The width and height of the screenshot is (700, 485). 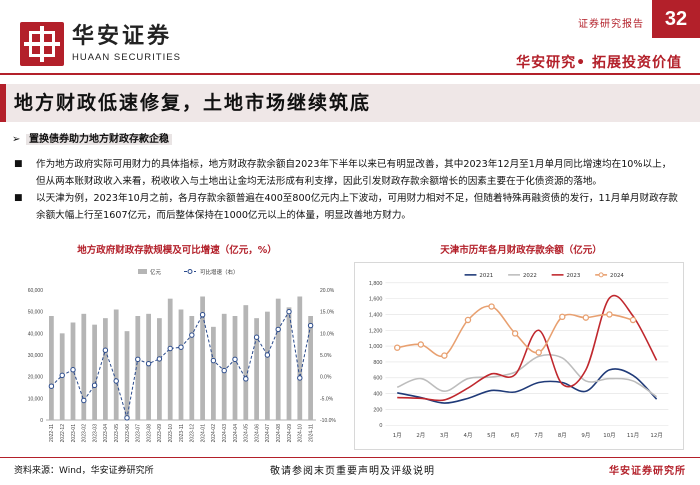 What do you see at coordinates (142, 271) in the screenshot?
I see `legend-swatch-bar` at bounding box center [142, 271].